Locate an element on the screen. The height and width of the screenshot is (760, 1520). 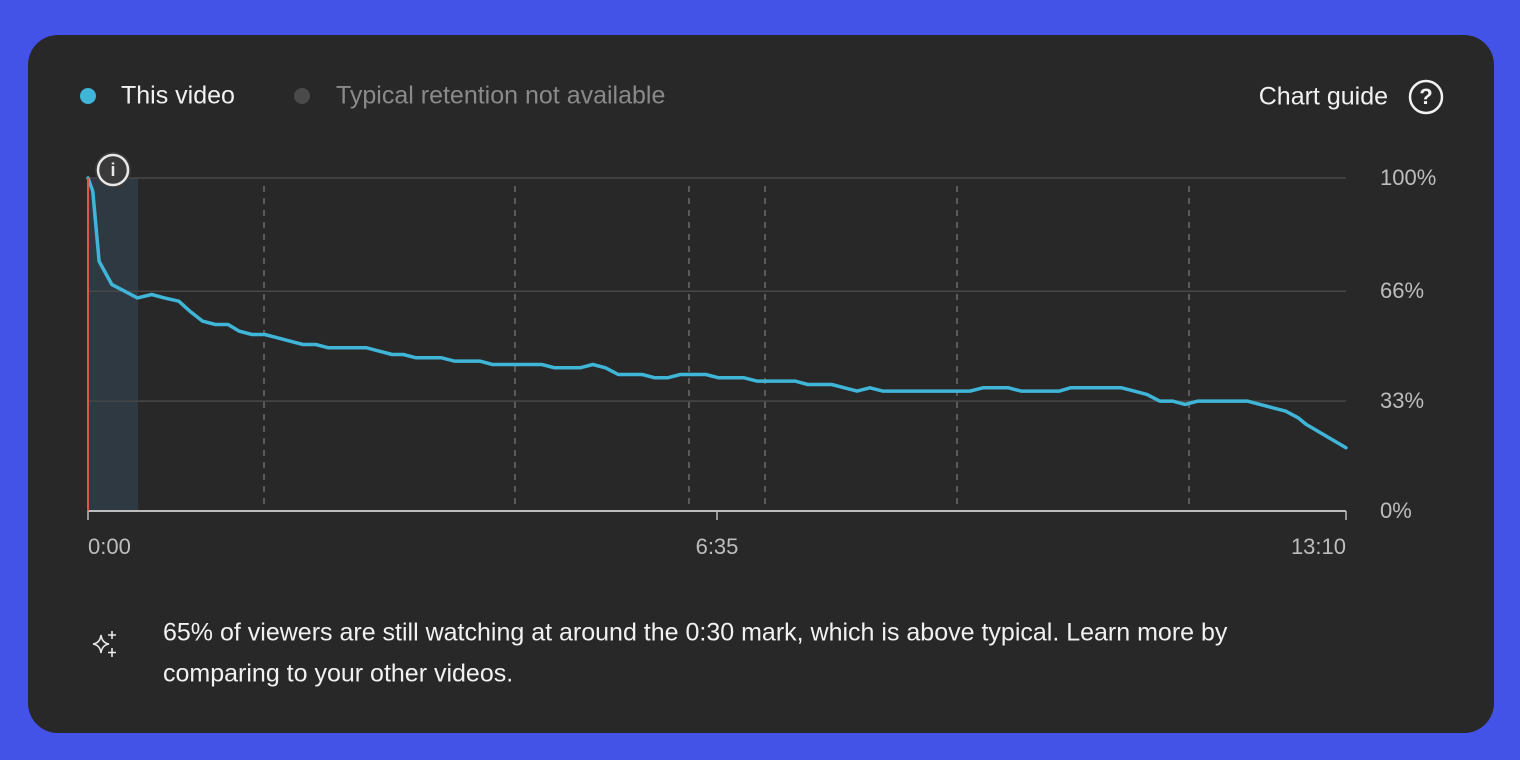
y-tick-label: 100% is located at coordinates (1408, 177).